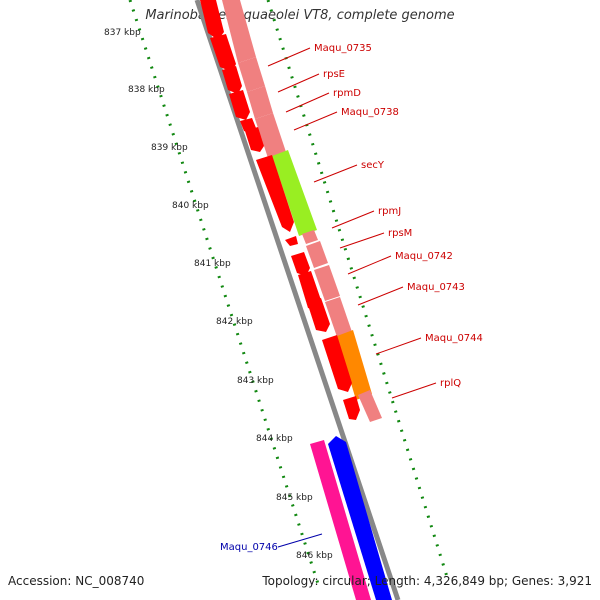 This screenshot has height=600, width=600. What do you see at coordinates (146, 90) in the screenshot?
I see `tick-label: 838 kbp` at bounding box center [146, 90].